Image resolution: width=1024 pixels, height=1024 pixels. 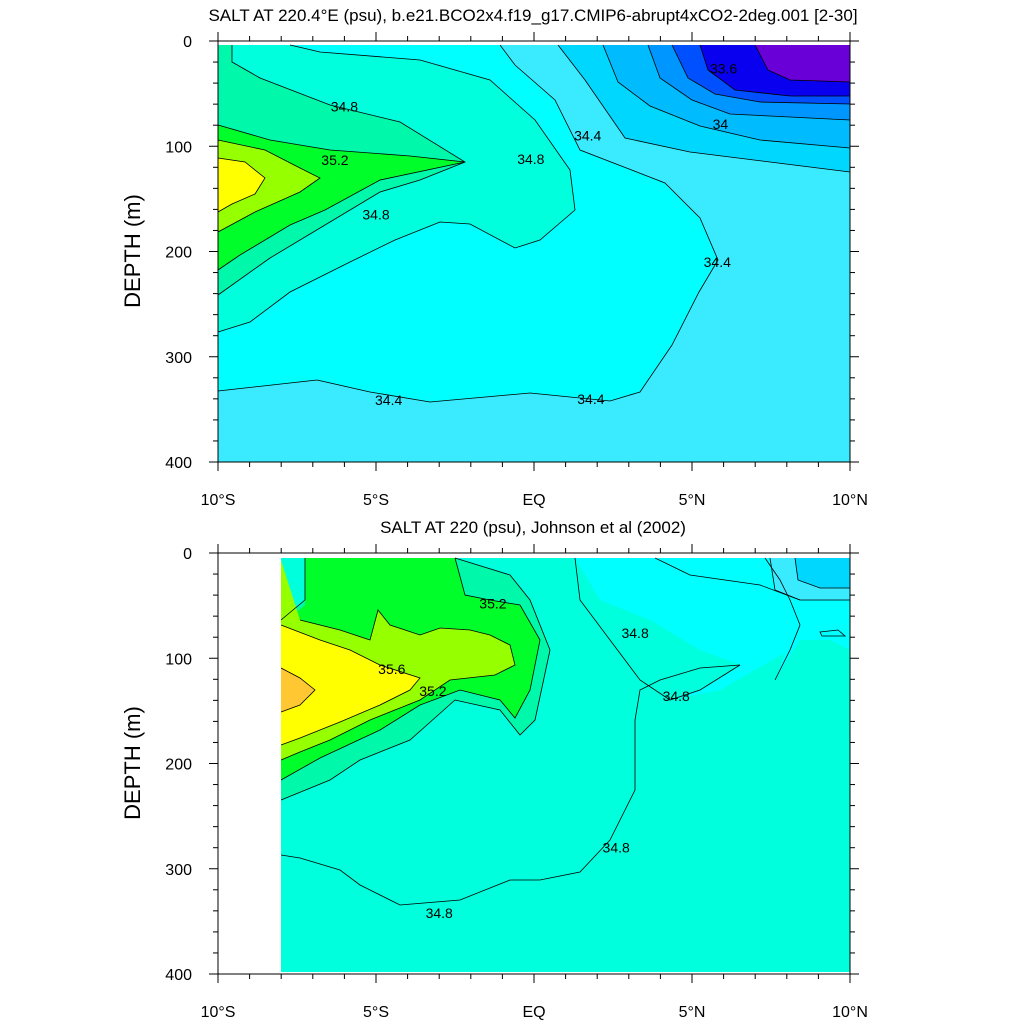 What do you see at coordinates (692, 500) in the screenshot?
I see `top-x-tick-label: 5°N` at bounding box center [692, 500].